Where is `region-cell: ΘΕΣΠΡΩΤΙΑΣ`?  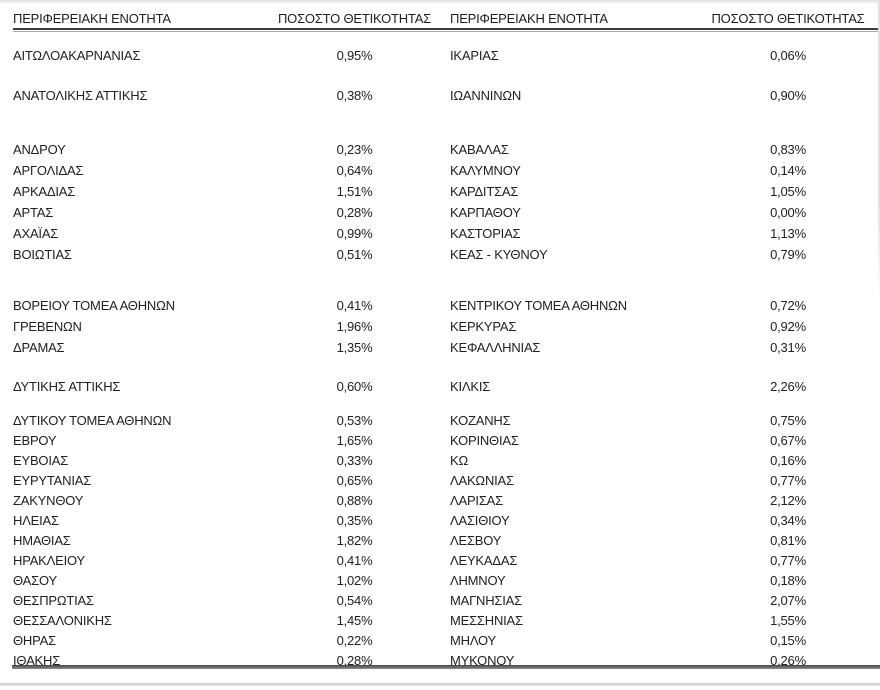 region-cell: ΘΕΣΠΡΩΤΙΑΣ is located at coordinates (53, 600).